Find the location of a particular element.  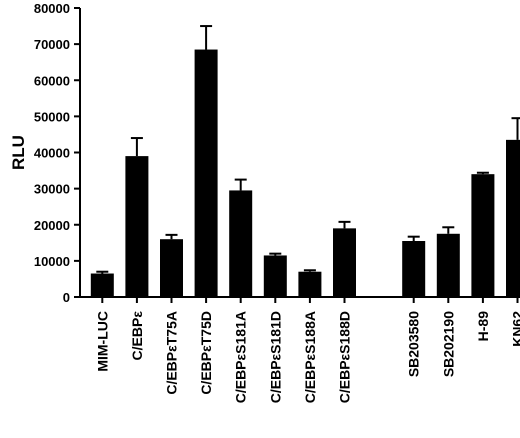

x-tick-label: KN62 is located at coordinates (515, 329).